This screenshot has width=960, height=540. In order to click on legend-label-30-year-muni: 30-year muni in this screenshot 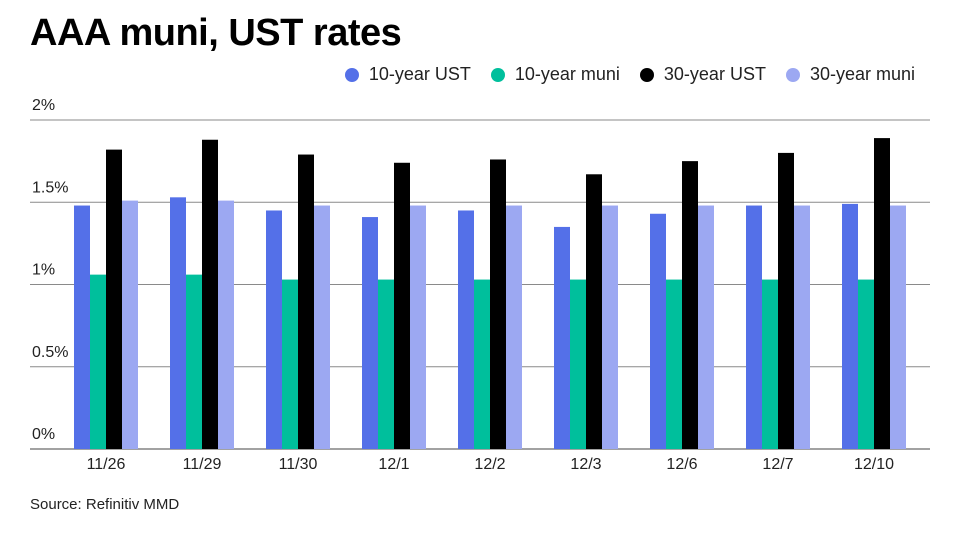, I will do `click(862, 74)`.